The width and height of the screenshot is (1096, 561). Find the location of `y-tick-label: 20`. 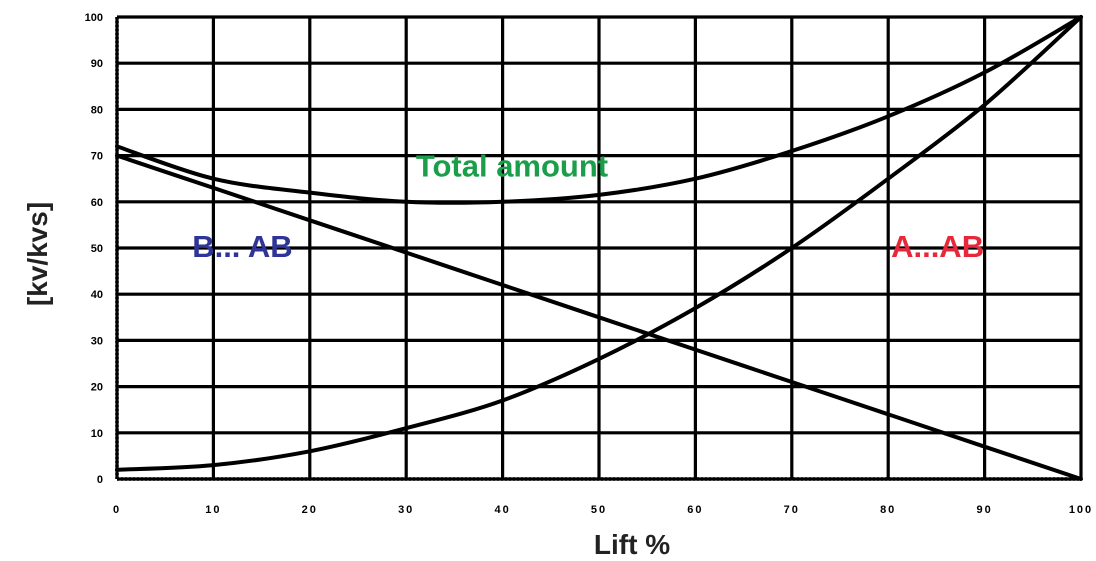

y-tick-label: 20 is located at coordinates (97, 388).